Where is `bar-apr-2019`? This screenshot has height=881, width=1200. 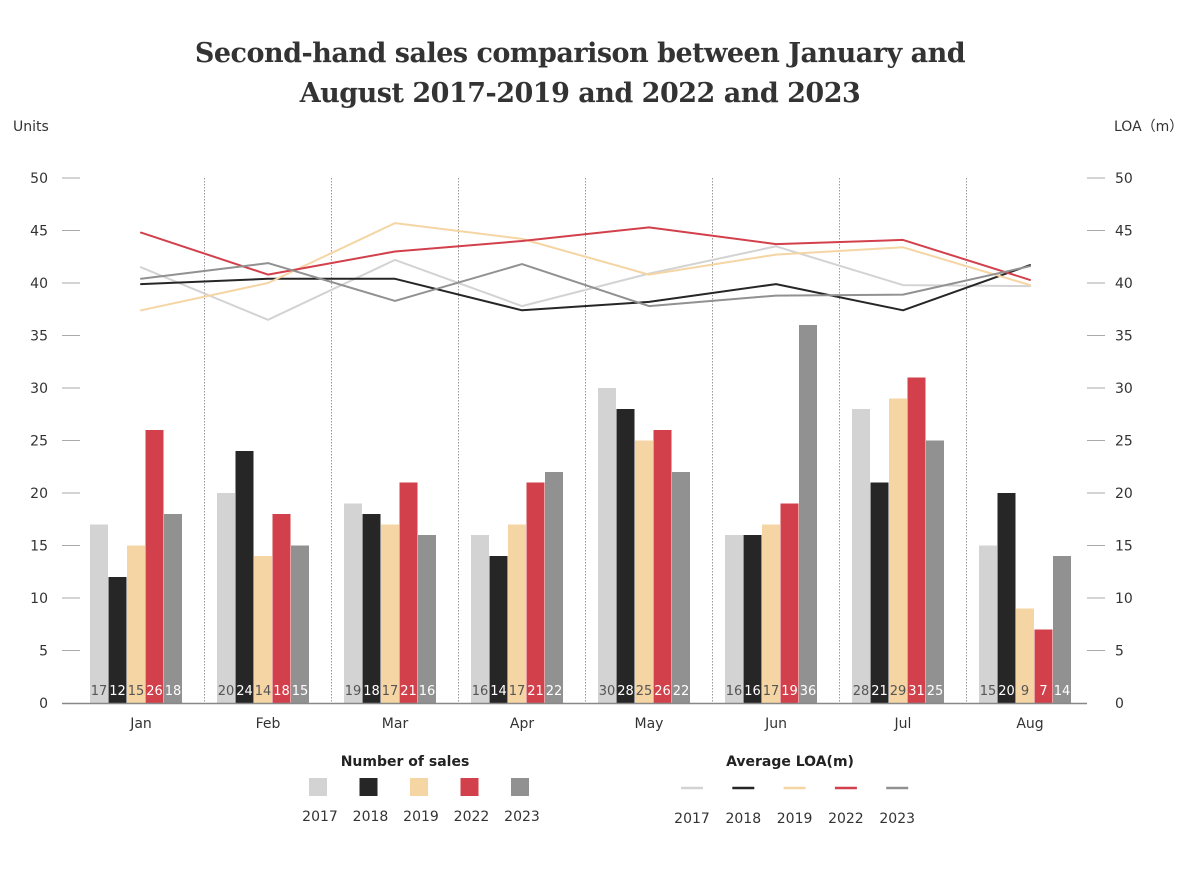
bar-apr-2019 is located at coordinates (517, 613).